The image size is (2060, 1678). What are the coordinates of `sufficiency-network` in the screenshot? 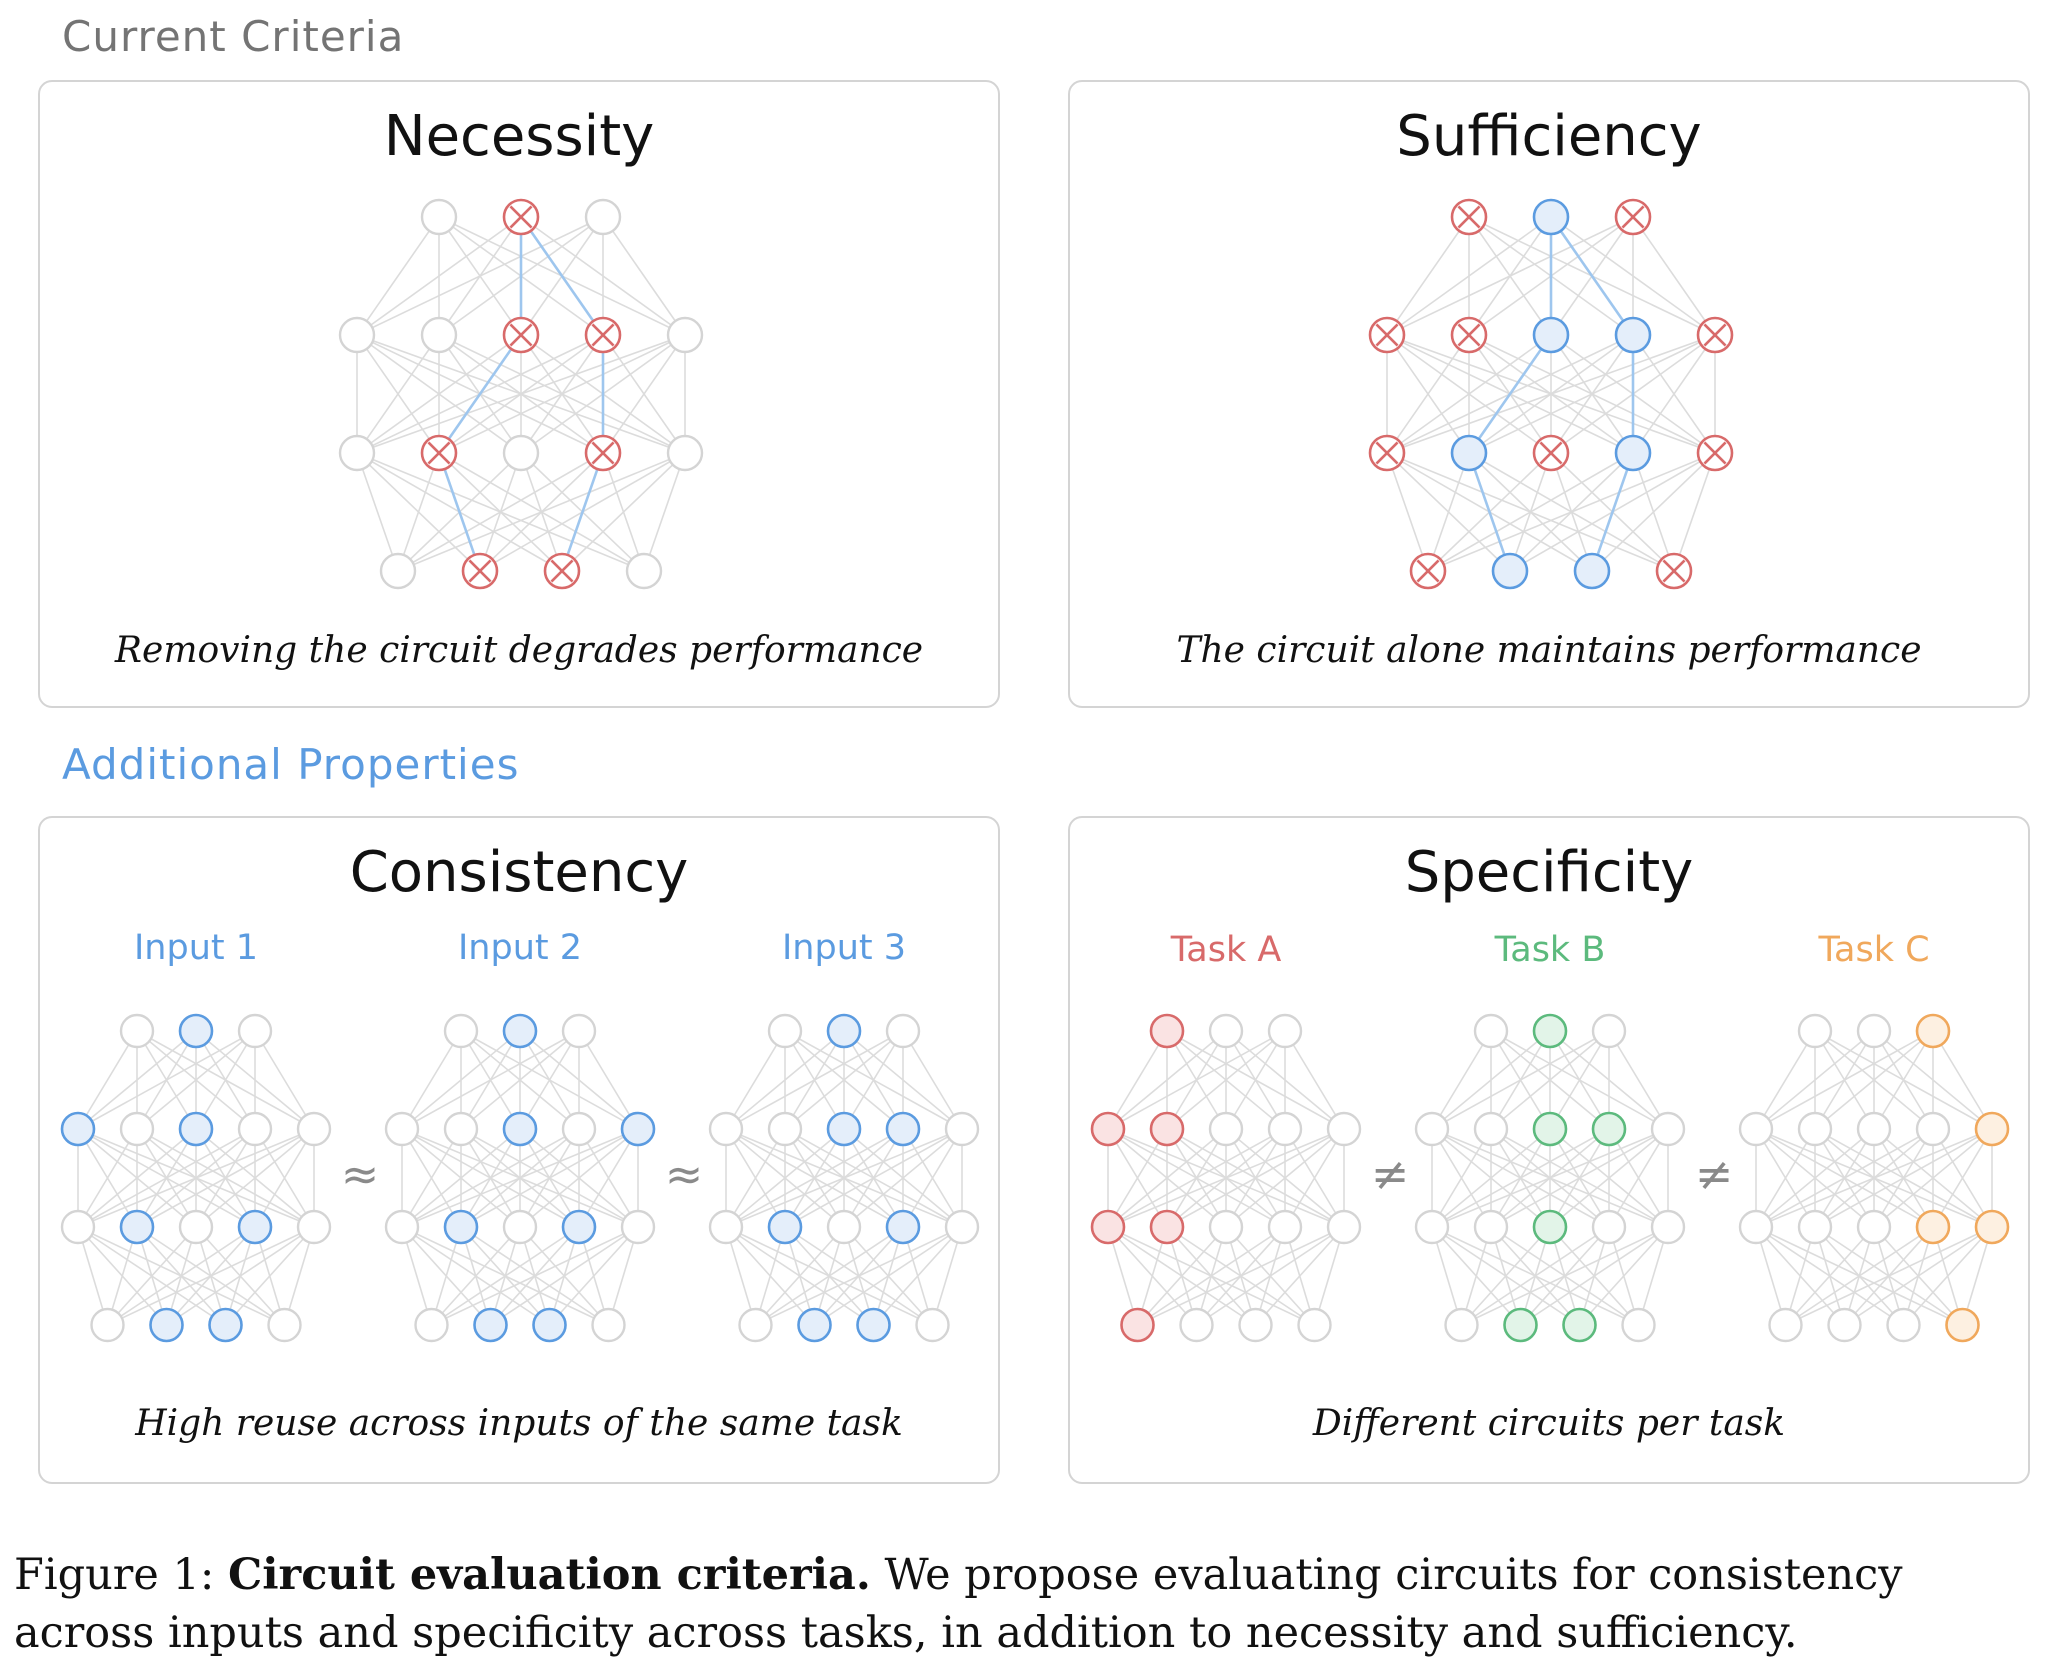 It's located at (1551, 394).